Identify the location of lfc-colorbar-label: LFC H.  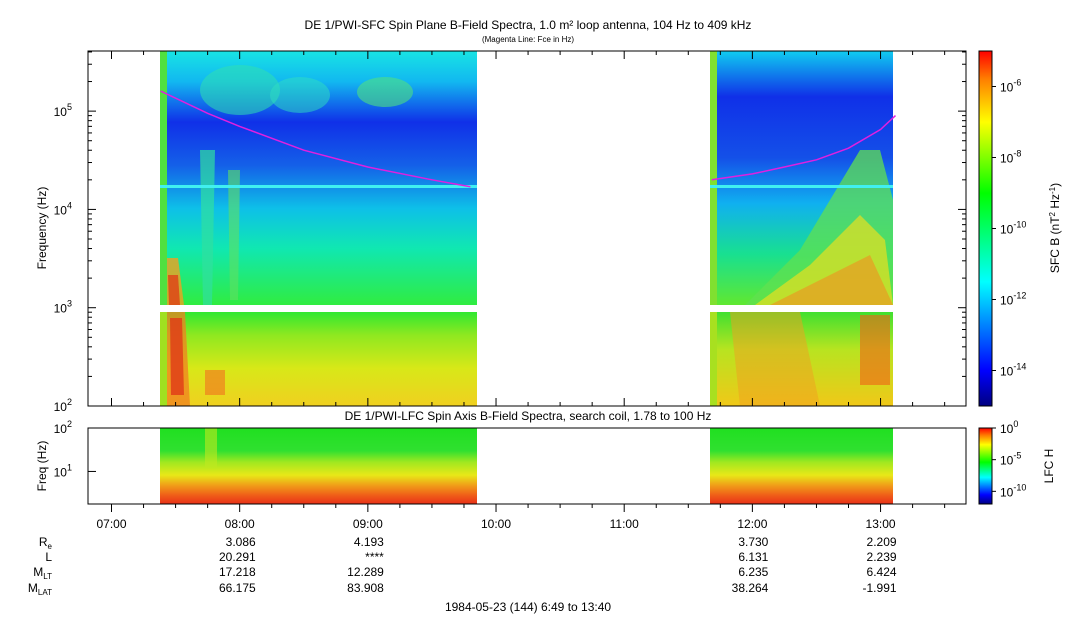
(1049, 466).